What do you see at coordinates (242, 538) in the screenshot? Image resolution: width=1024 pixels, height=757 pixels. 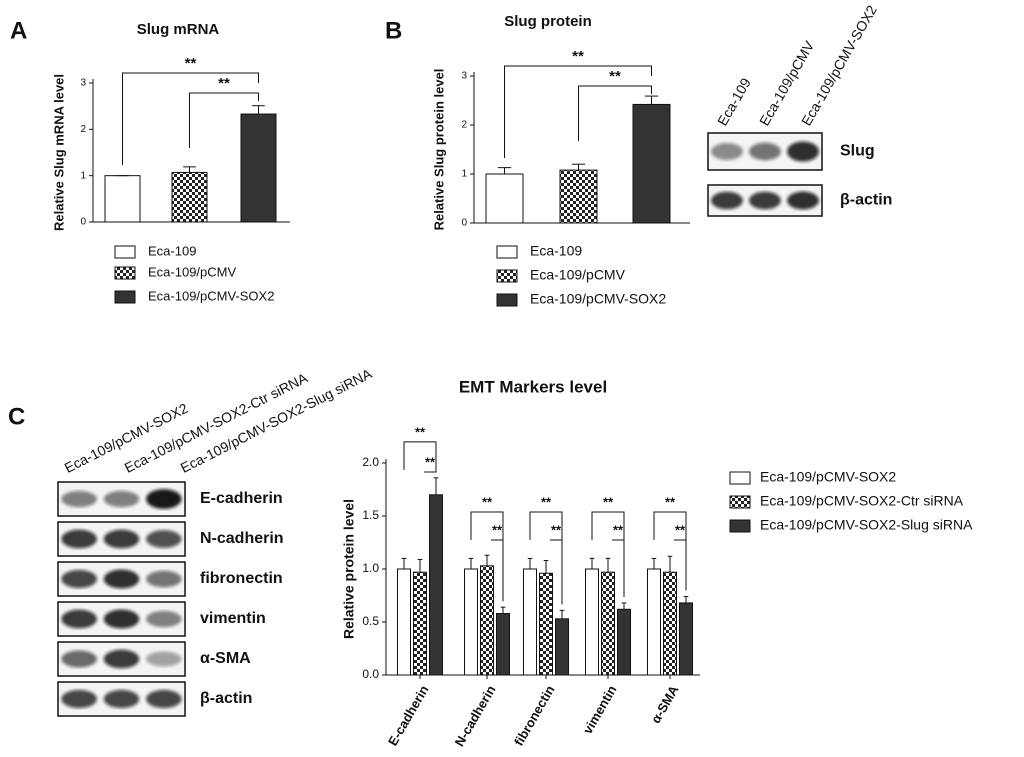 I see `band-label: N-cadherin` at bounding box center [242, 538].